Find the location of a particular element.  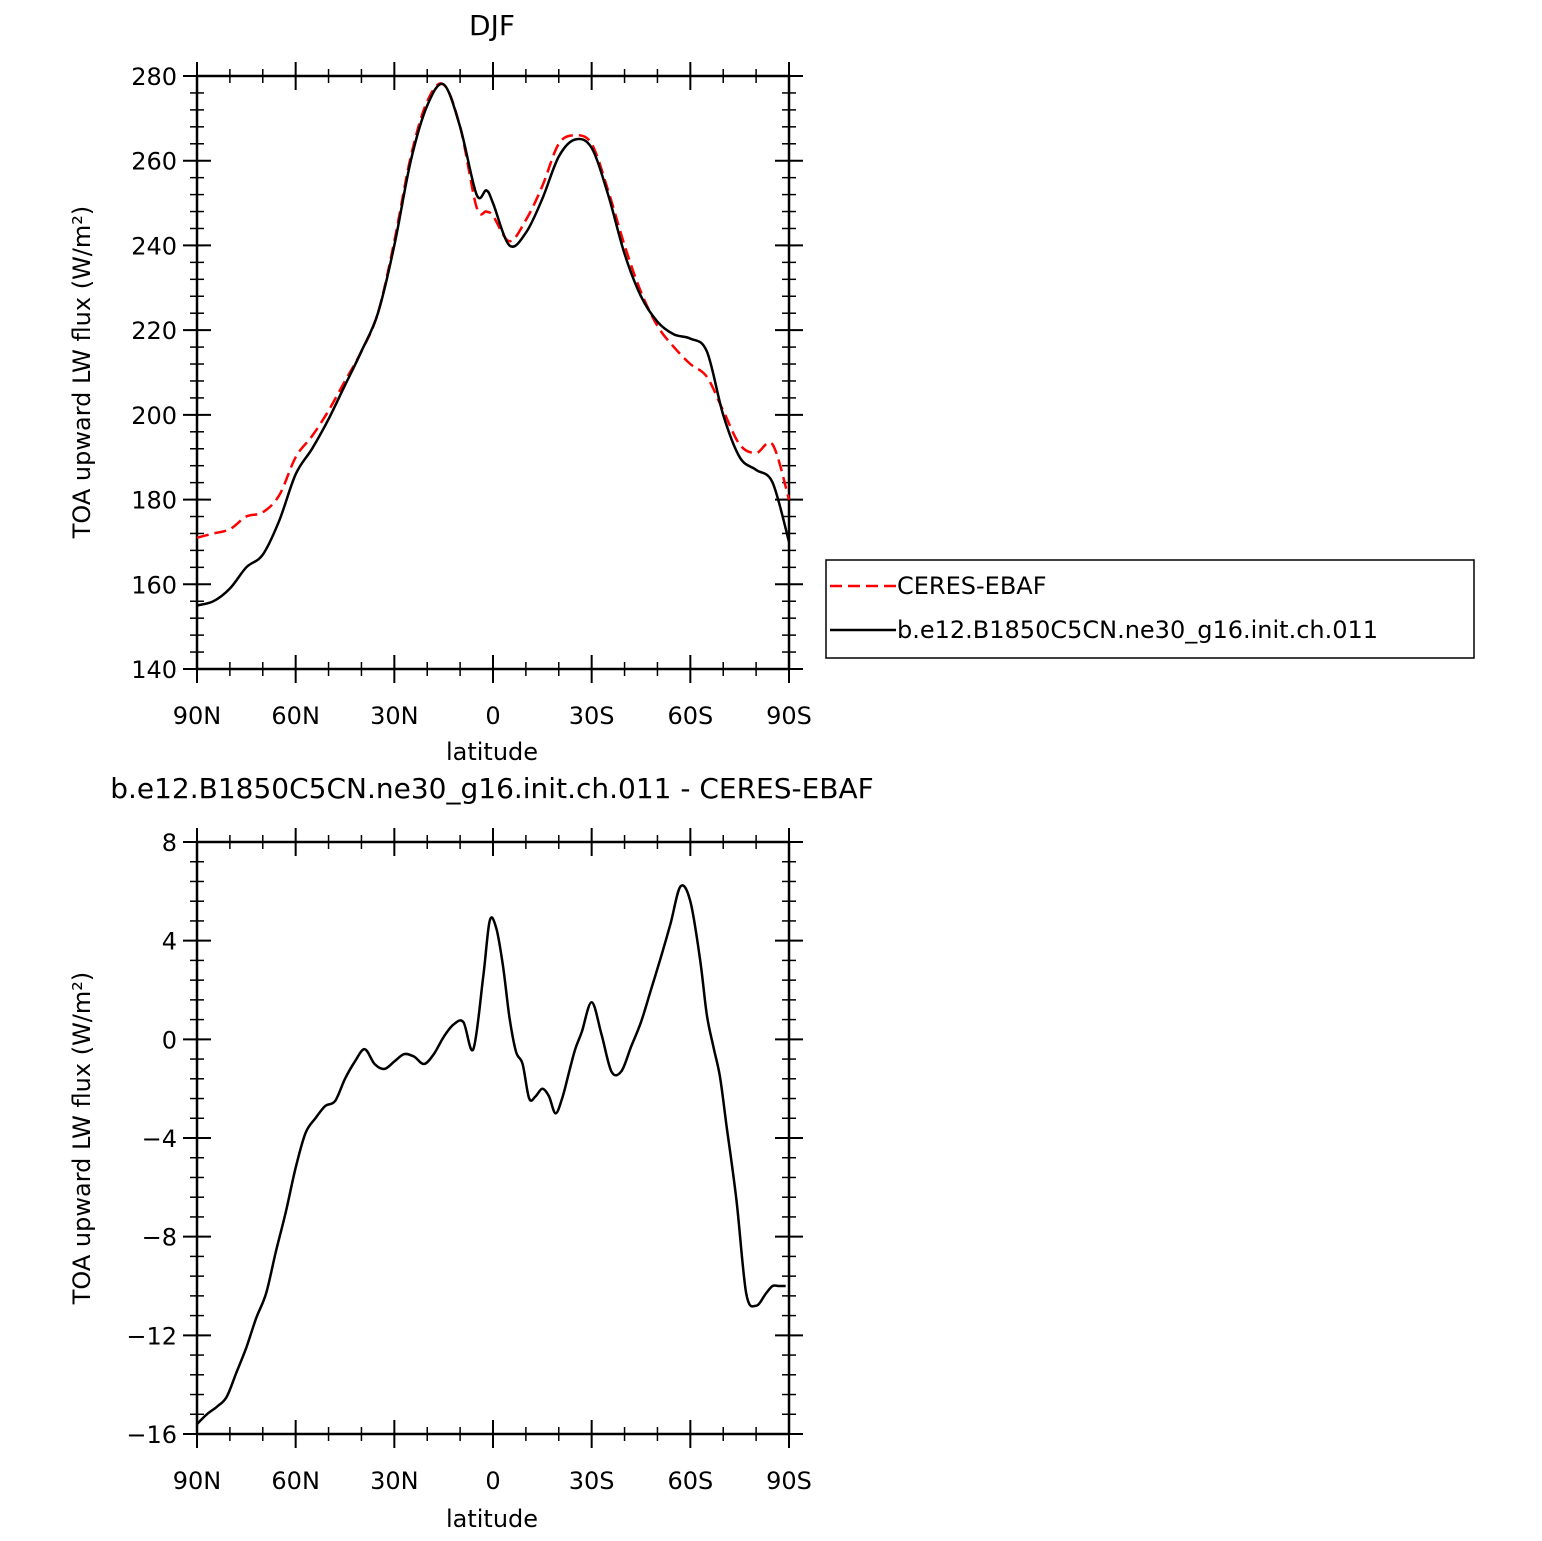

bottom-ytick-label: 4 is located at coordinates (169, 942).